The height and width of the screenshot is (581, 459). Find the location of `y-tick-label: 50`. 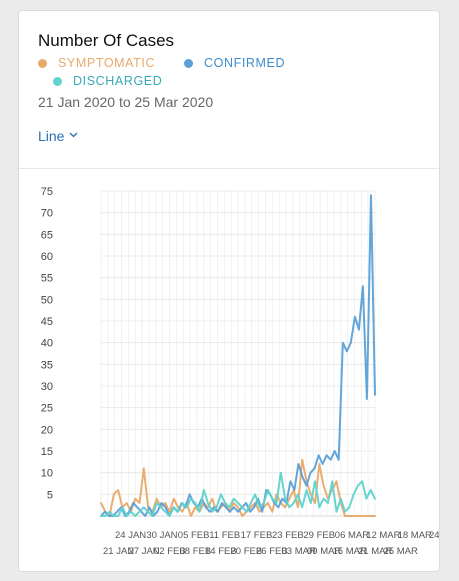

y-tick-label: 50 is located at coordinates (47, 300).